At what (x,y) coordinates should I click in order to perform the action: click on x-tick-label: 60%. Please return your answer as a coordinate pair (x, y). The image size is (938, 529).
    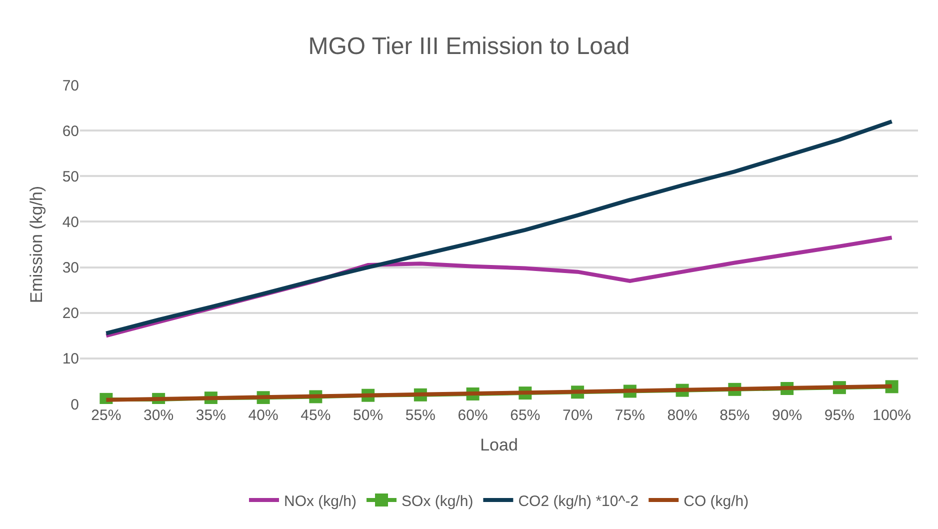
    Looking at the image, I should click on (473, 415).